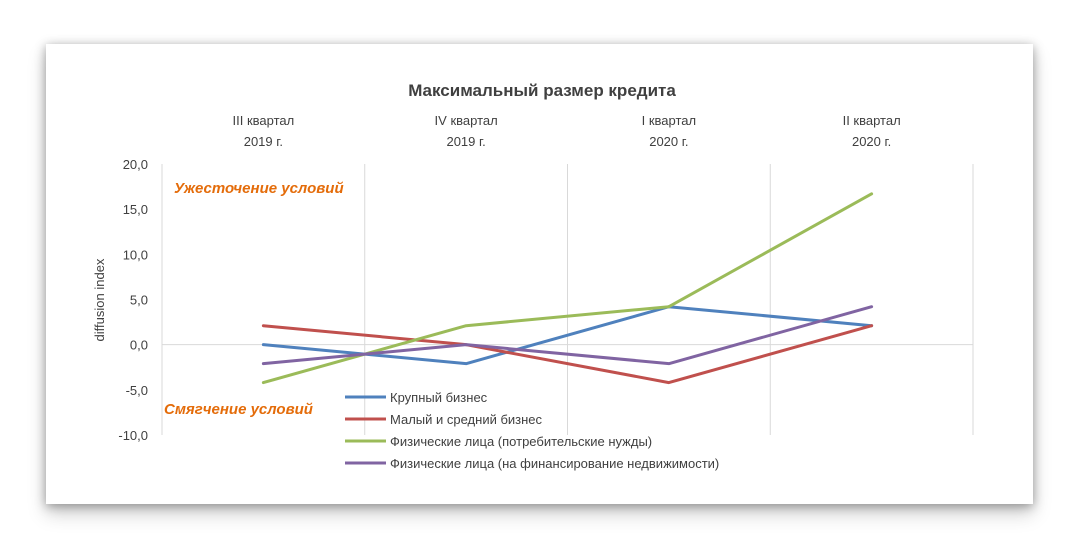 The width and height of the screenshot is (1080, 552). I want to click on x-category-label: III квартал, so click(264, 120).